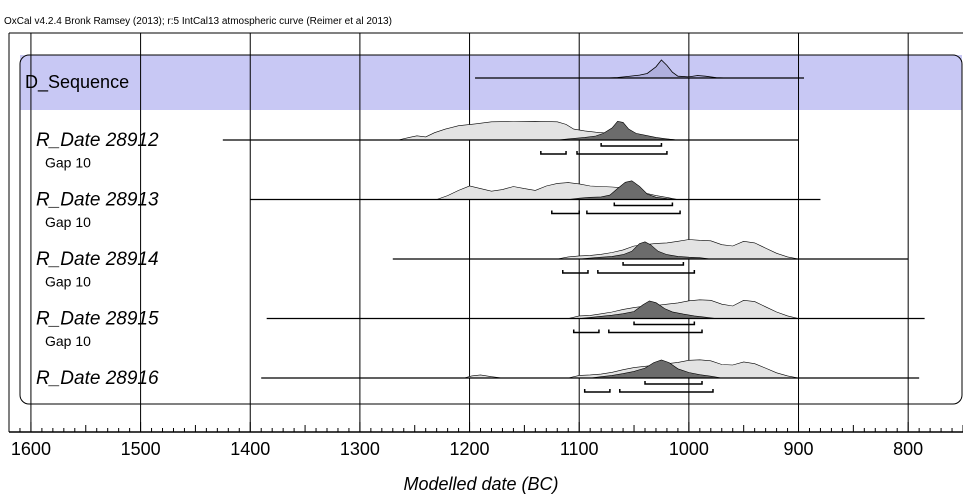 The image size is (963, 498). What do you see at coordinates (480, 484) in the screenshot?
I see `x-axis-label: Modelled date (BC)` at bounding box center [480, 484].